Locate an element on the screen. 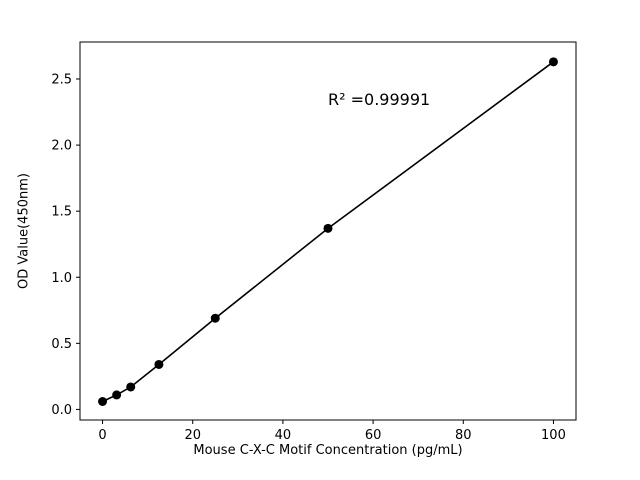 The width and height of the screenshot is (640, 480). x-tick-label: 60 is located at coordinates (373, 435).